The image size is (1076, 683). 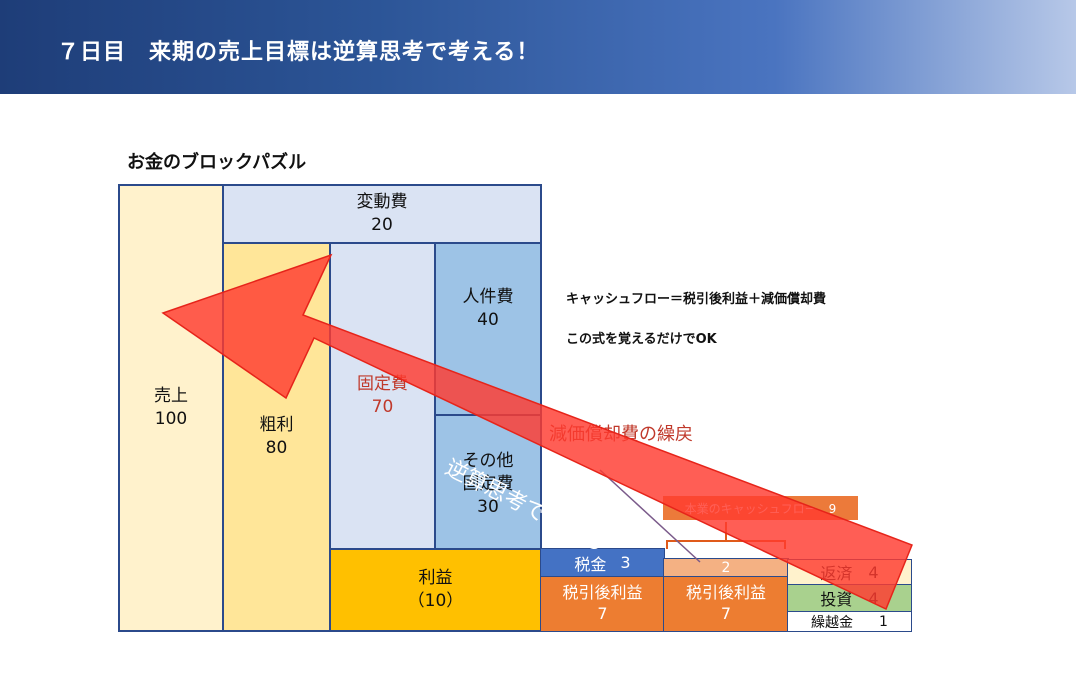 I want to click on block-labor-cost: 人件費 40, so click(x=488, y=329).